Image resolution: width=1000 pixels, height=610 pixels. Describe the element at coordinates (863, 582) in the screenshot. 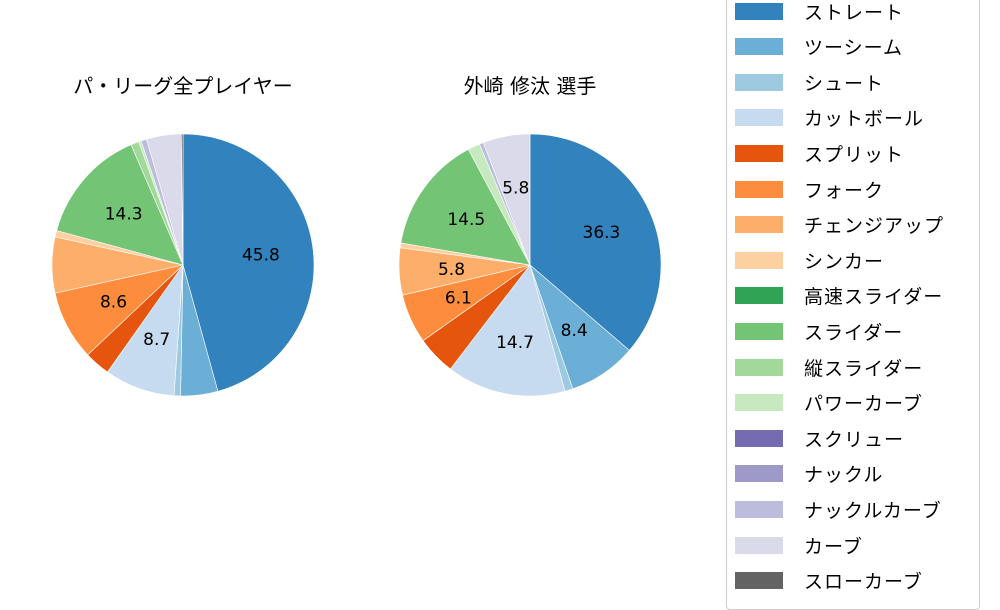

I see `legend-label: スローカーブ` at that location.